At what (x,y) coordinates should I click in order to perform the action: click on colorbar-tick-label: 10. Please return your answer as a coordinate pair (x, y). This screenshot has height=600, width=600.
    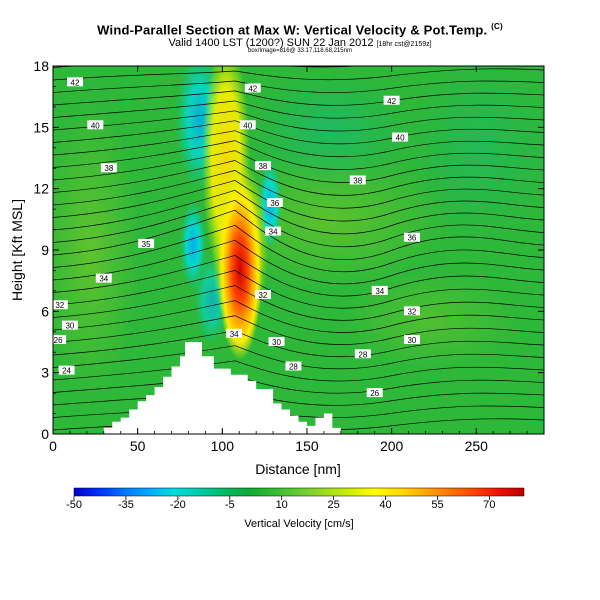
    Looking at the image, I should click on (282, 505).